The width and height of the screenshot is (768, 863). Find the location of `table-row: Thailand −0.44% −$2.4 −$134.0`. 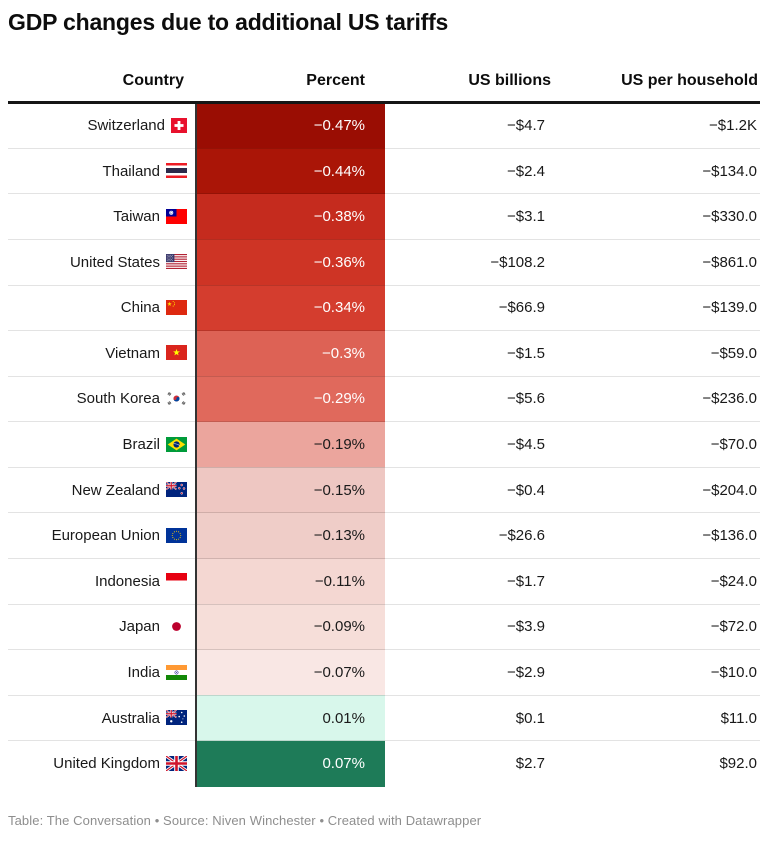

table-row: Thailand −0.44% −$2.4 −$134.0 is located at coordinates (384, 170).